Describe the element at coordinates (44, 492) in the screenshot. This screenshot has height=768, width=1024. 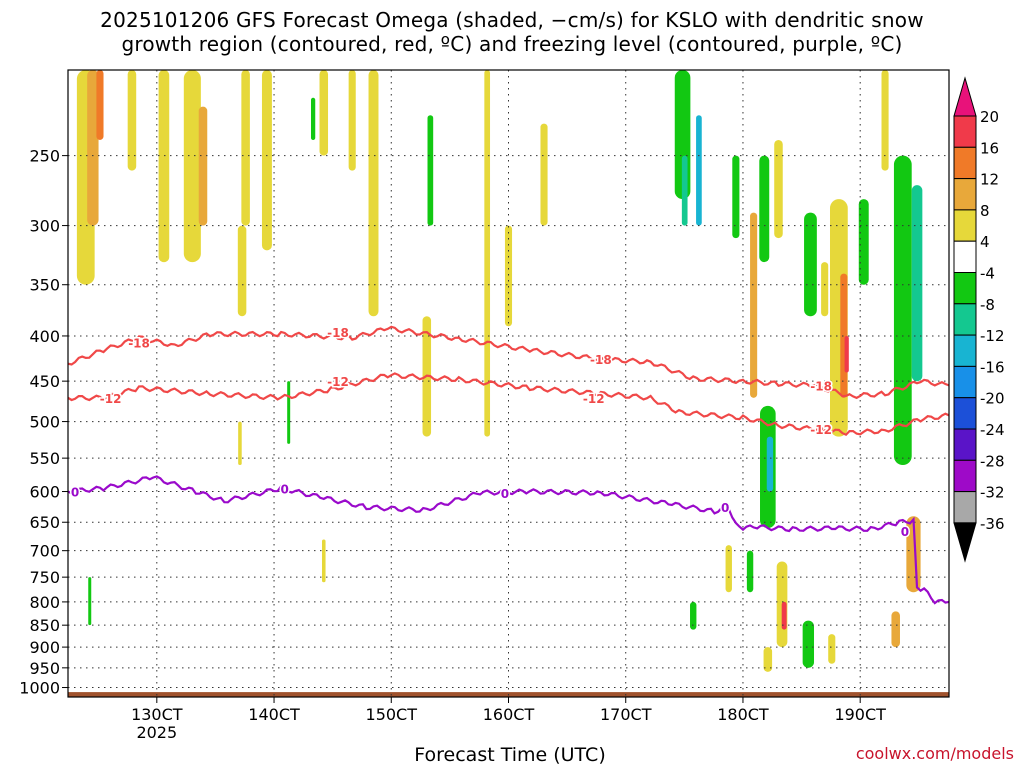
I see `y-tick-label-600: 600` at that location.